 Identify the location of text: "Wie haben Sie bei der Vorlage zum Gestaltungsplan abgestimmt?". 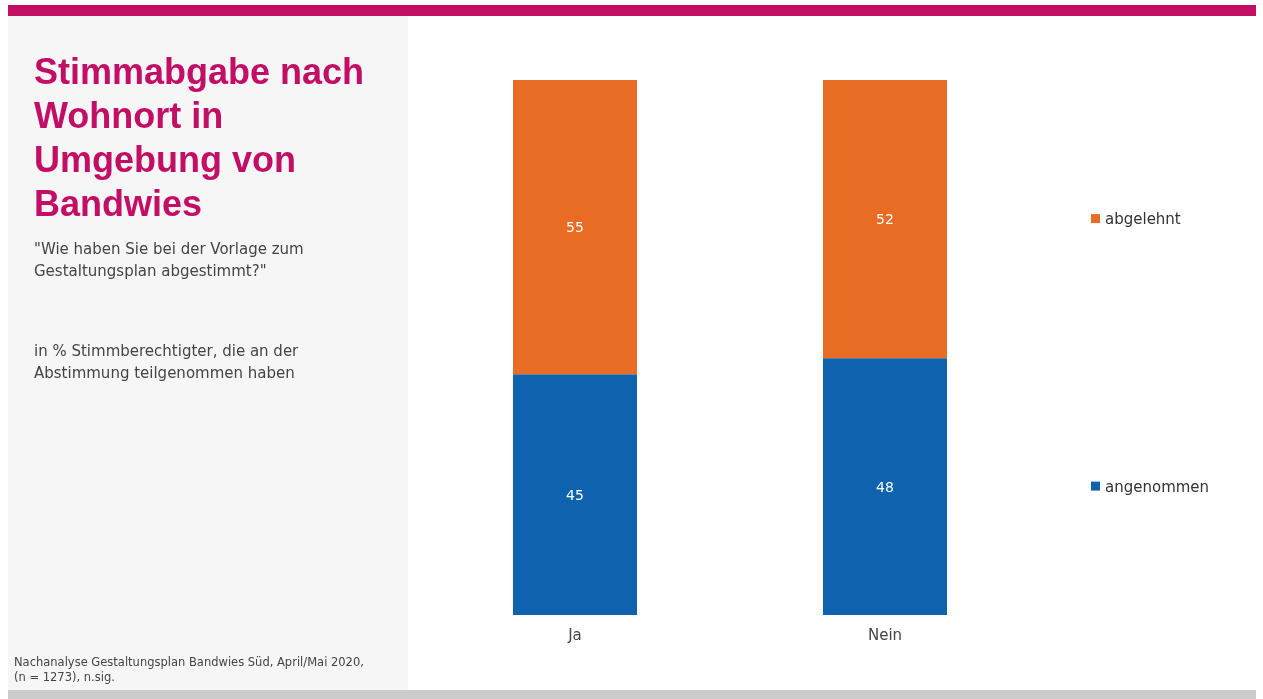
(169, 260).